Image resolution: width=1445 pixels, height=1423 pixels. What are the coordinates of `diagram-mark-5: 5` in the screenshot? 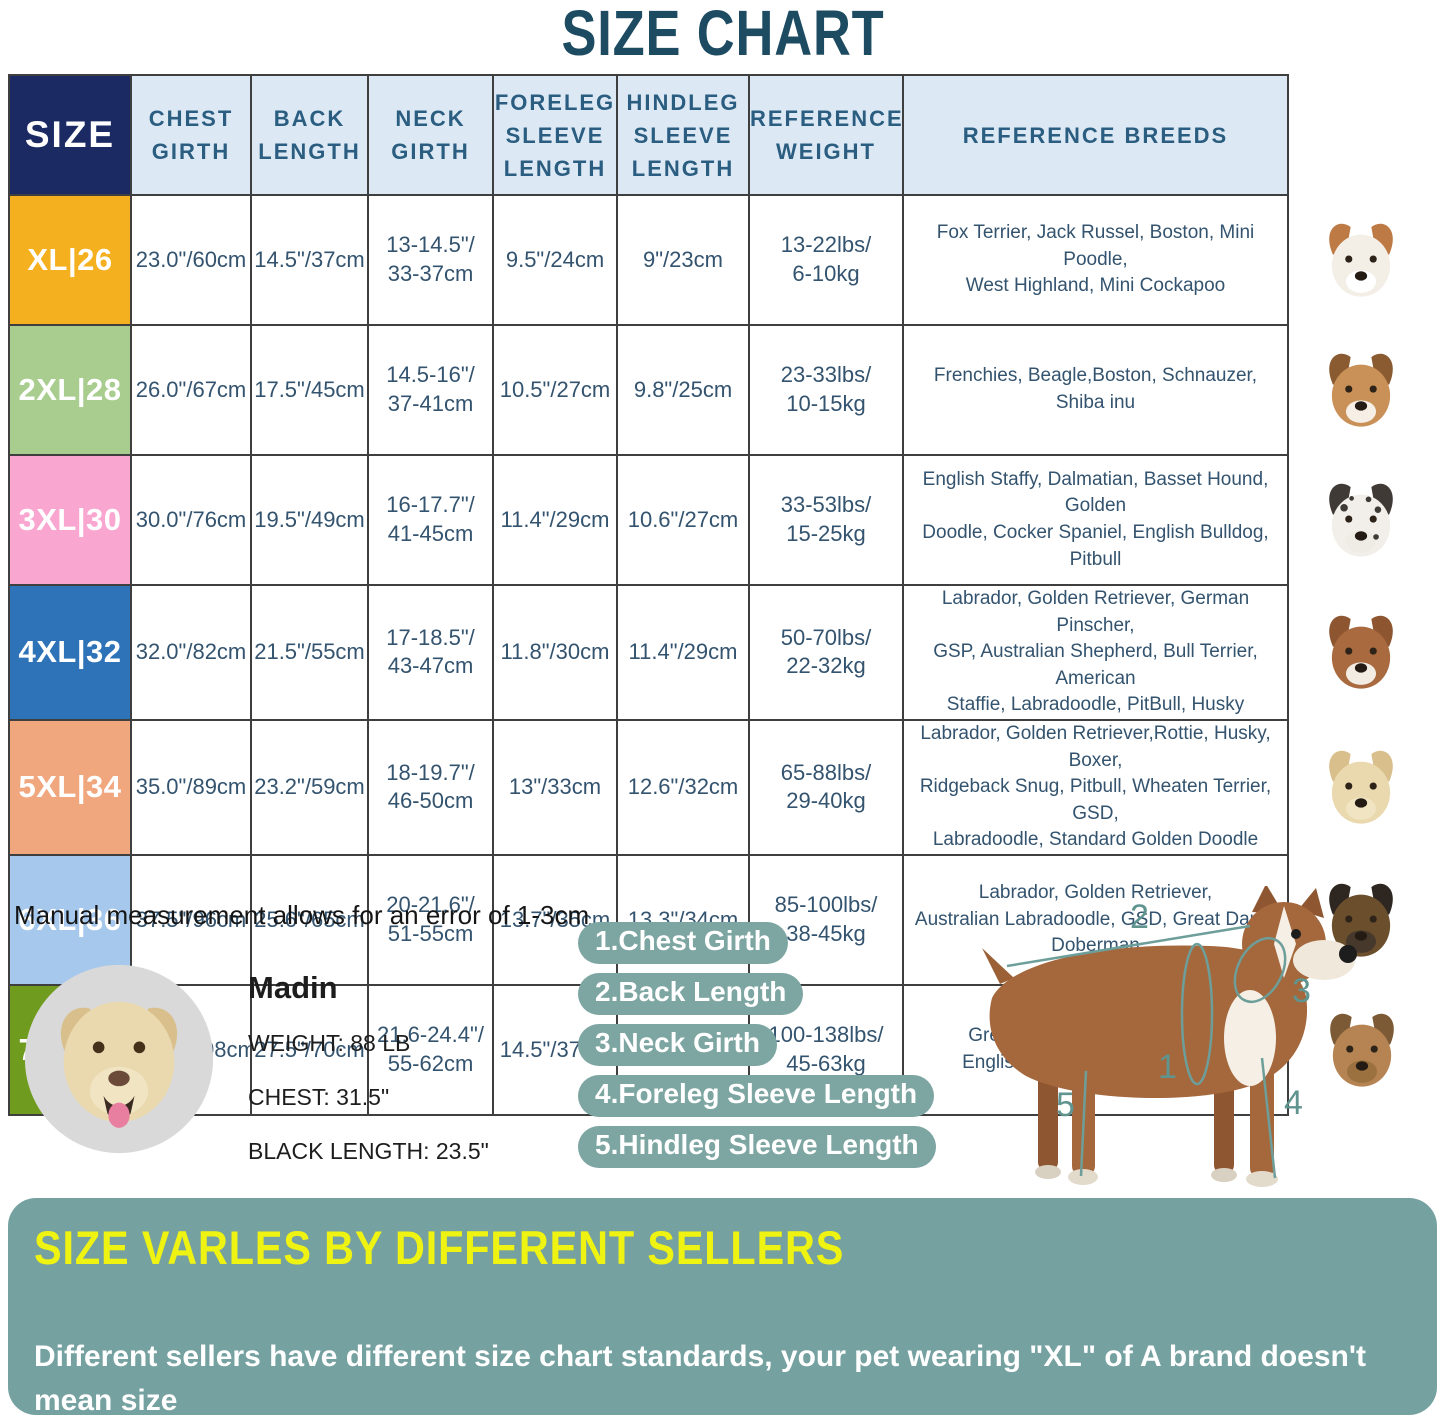 It's located at (1065, 1105).